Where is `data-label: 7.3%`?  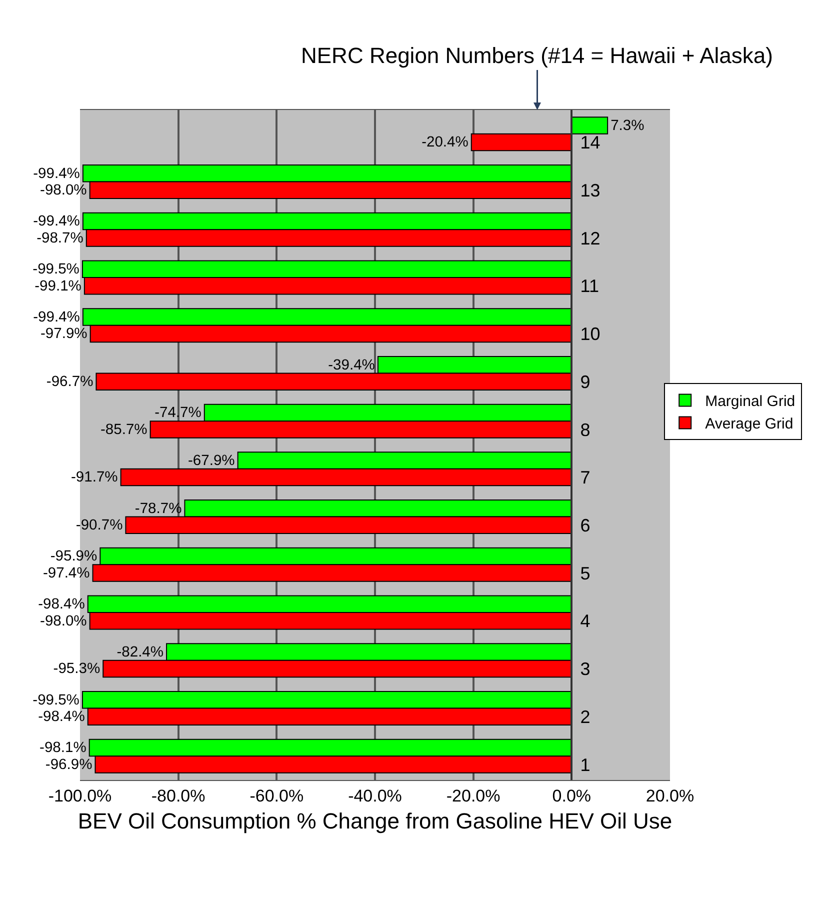 data-label: 7.3% is located at coordinates (627, 126).